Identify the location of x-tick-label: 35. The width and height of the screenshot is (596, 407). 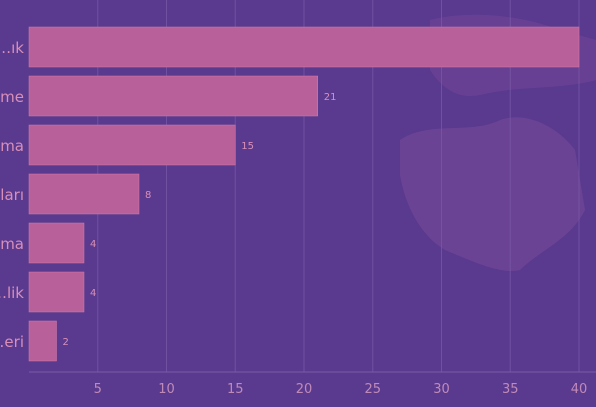
(510, 389).